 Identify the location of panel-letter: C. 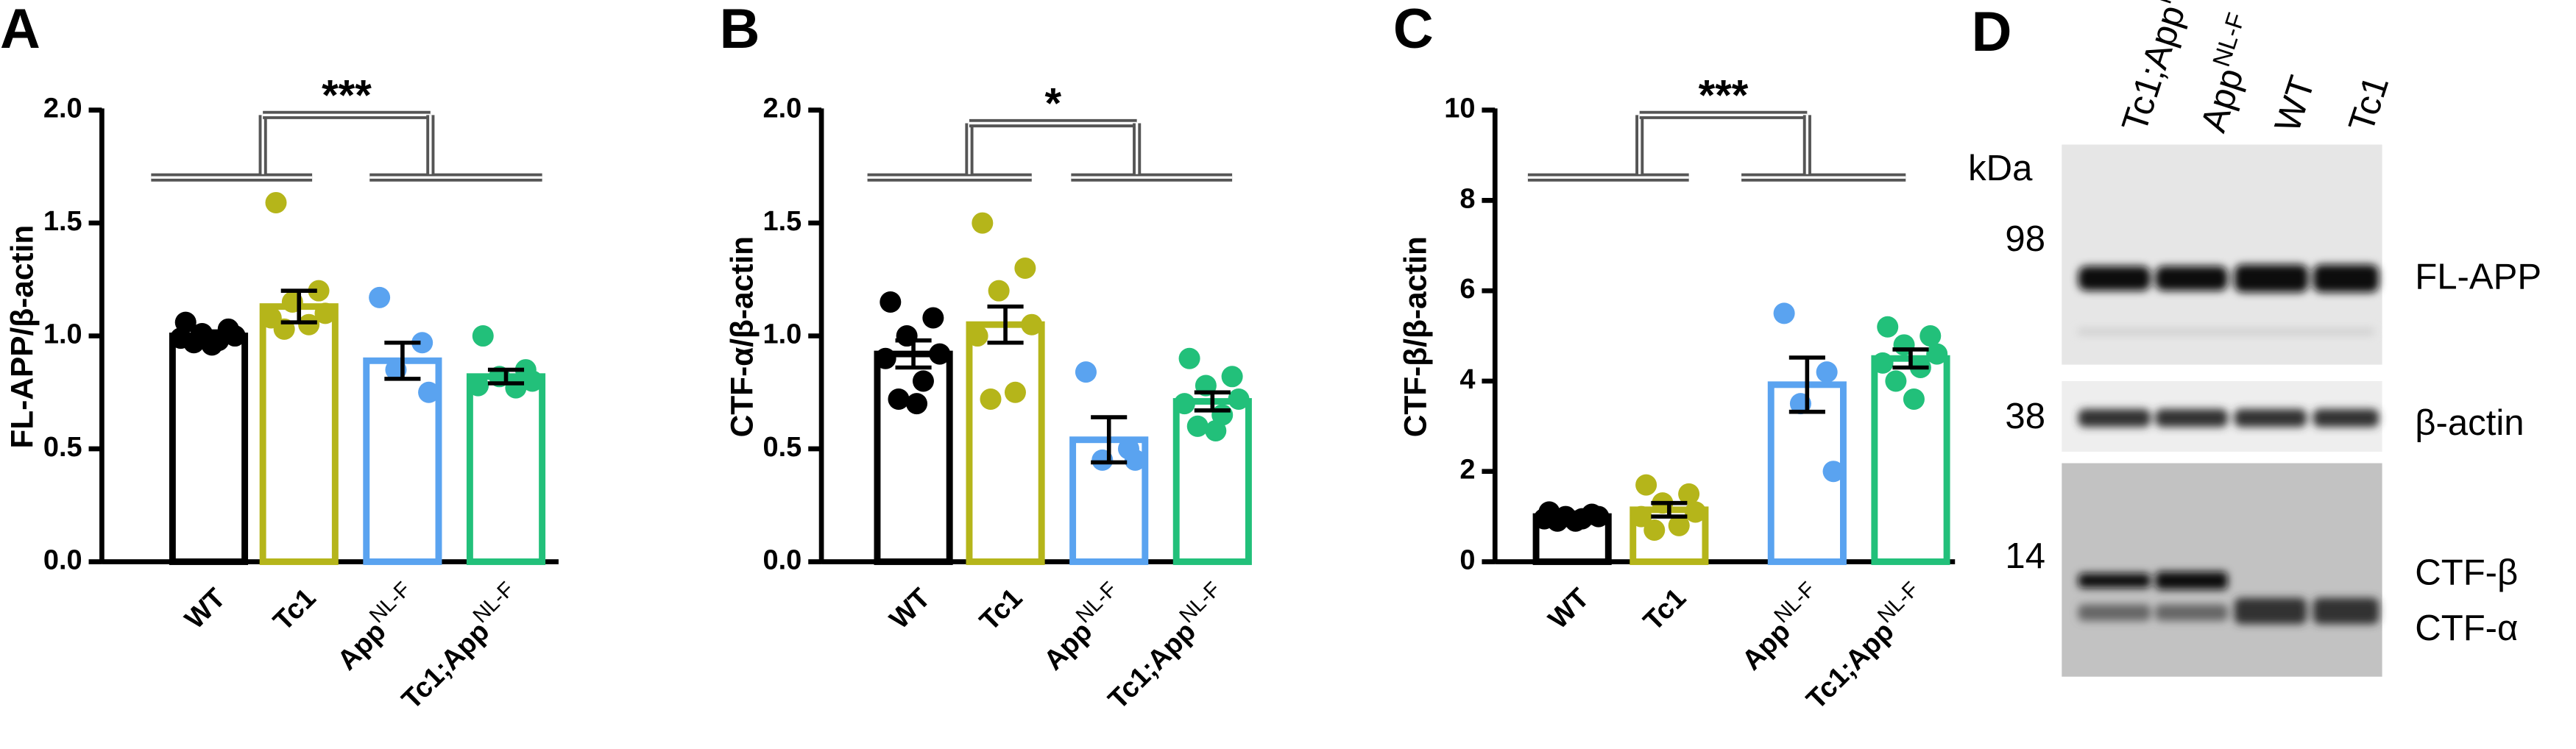
(1413, 30).